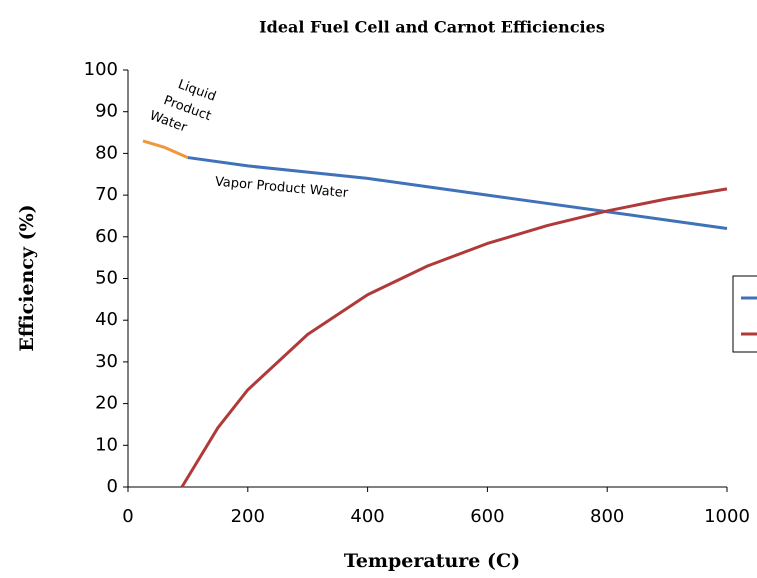  Describe the element at coordinates (367, 516) in the screenshot. I see `x-tick-label: 400` at that location.